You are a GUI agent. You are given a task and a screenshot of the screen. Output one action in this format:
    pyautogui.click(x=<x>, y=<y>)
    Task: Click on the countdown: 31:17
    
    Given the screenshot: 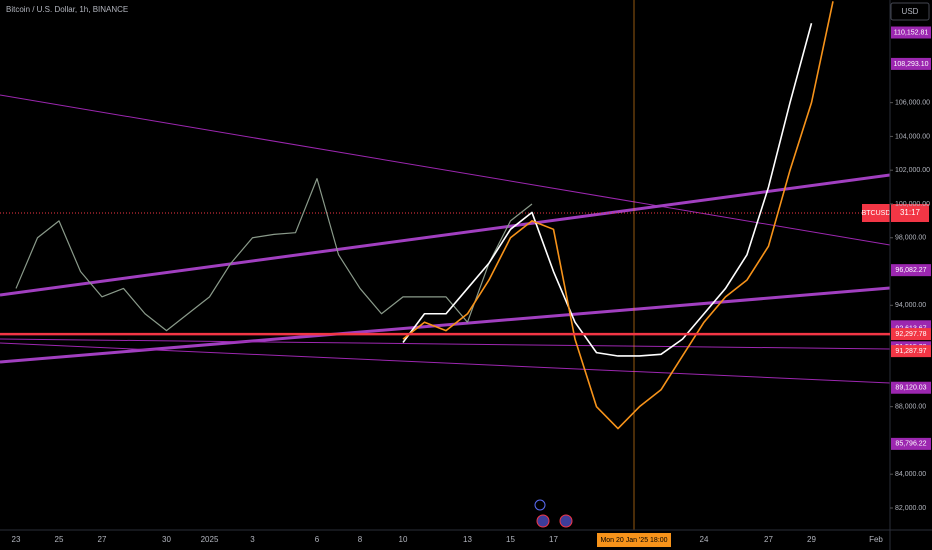 What is the action you would take?
    pyautogui.click(x=910, y=212)
    